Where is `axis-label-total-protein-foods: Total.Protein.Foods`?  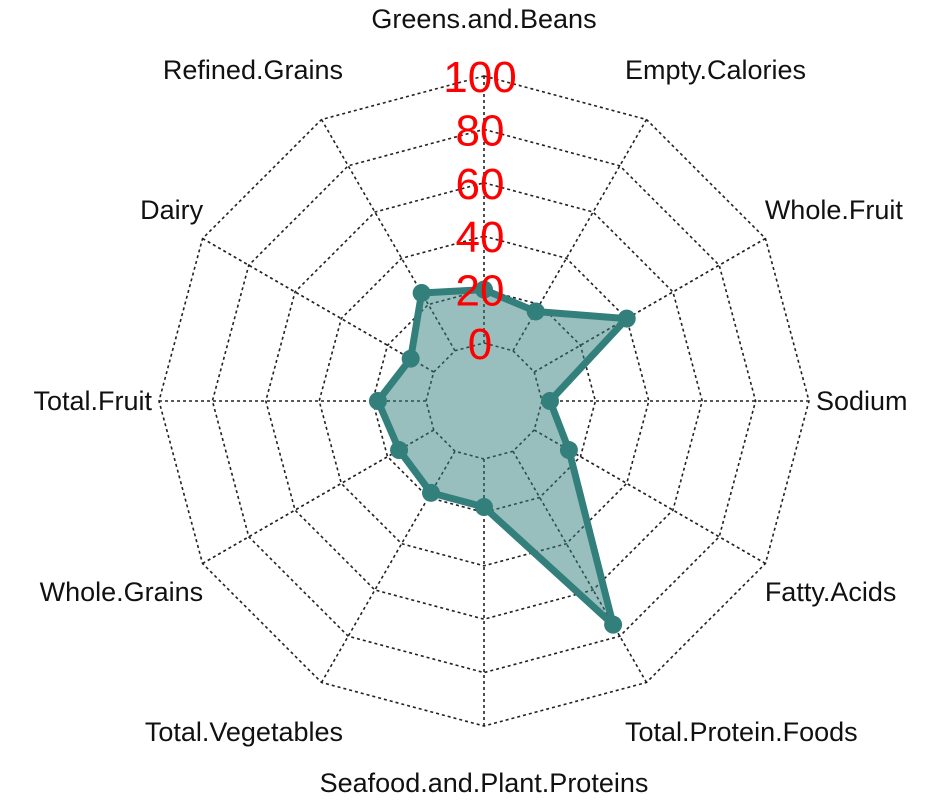
axis-label-total-protein-foods: Total.Protein.Foods is located at coordinates (741, 732).